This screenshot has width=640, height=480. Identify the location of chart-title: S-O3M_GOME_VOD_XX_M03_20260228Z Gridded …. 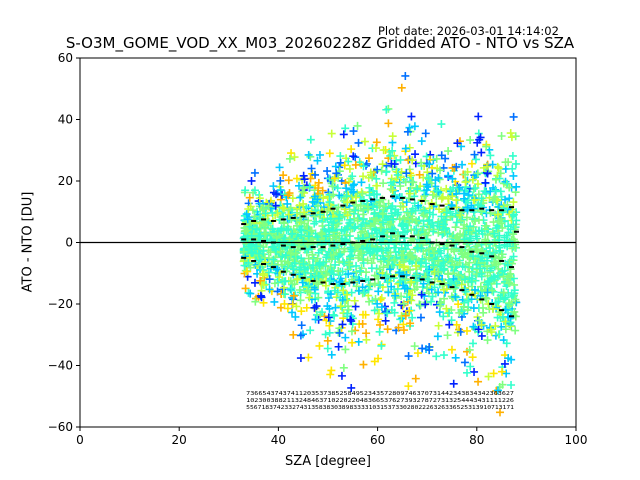
(320, 43).